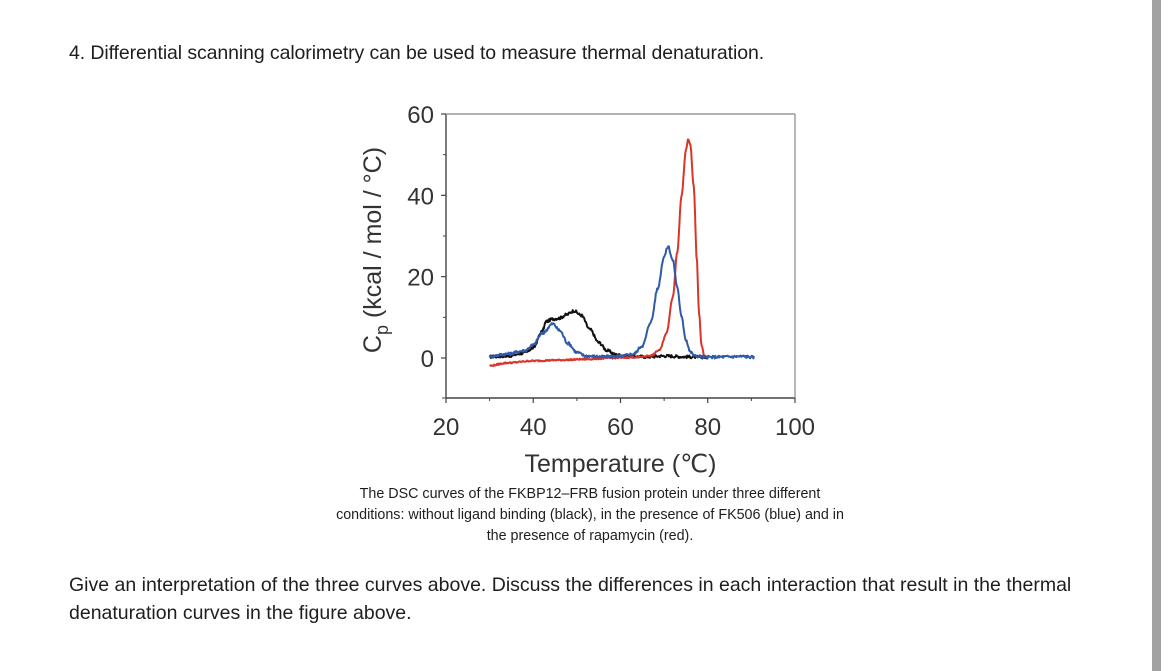 The width and height of the screenshot is (1170, 671). I want to click on y-axis-title: Cp (kcal / mol / °C), so click(375, 250).